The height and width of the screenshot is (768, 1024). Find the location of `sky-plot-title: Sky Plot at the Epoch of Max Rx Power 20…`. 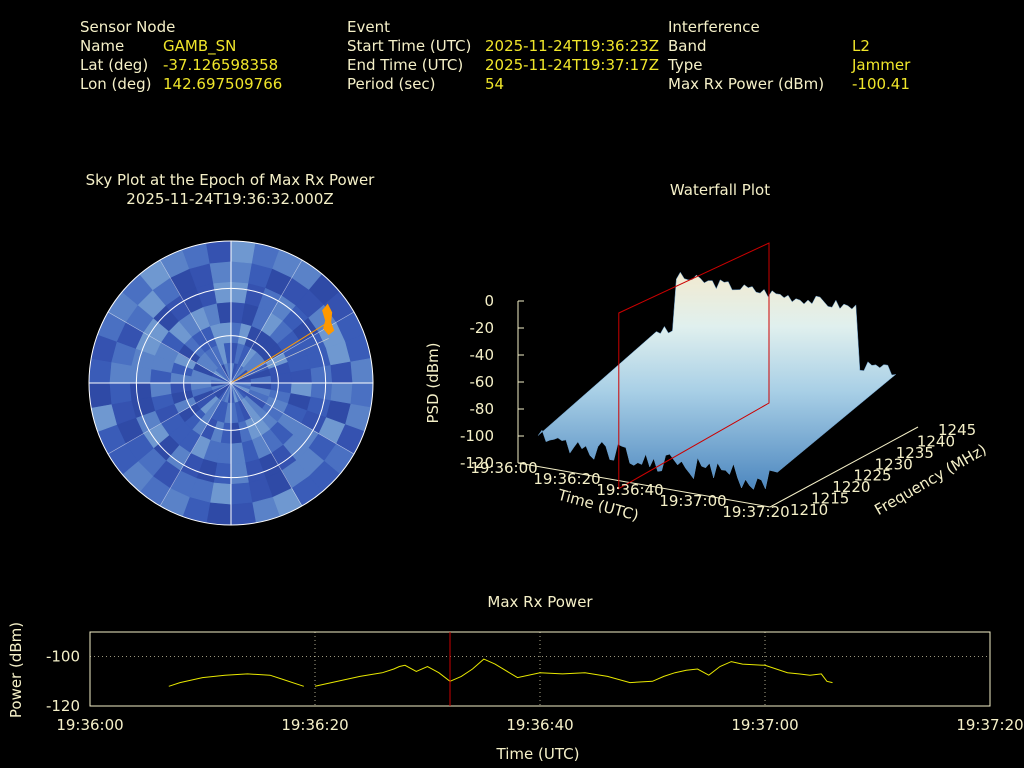

sky-plot-title: Sky Plot at the Epoch of Max Rx Power 20… is located at coordinates (230, 190).